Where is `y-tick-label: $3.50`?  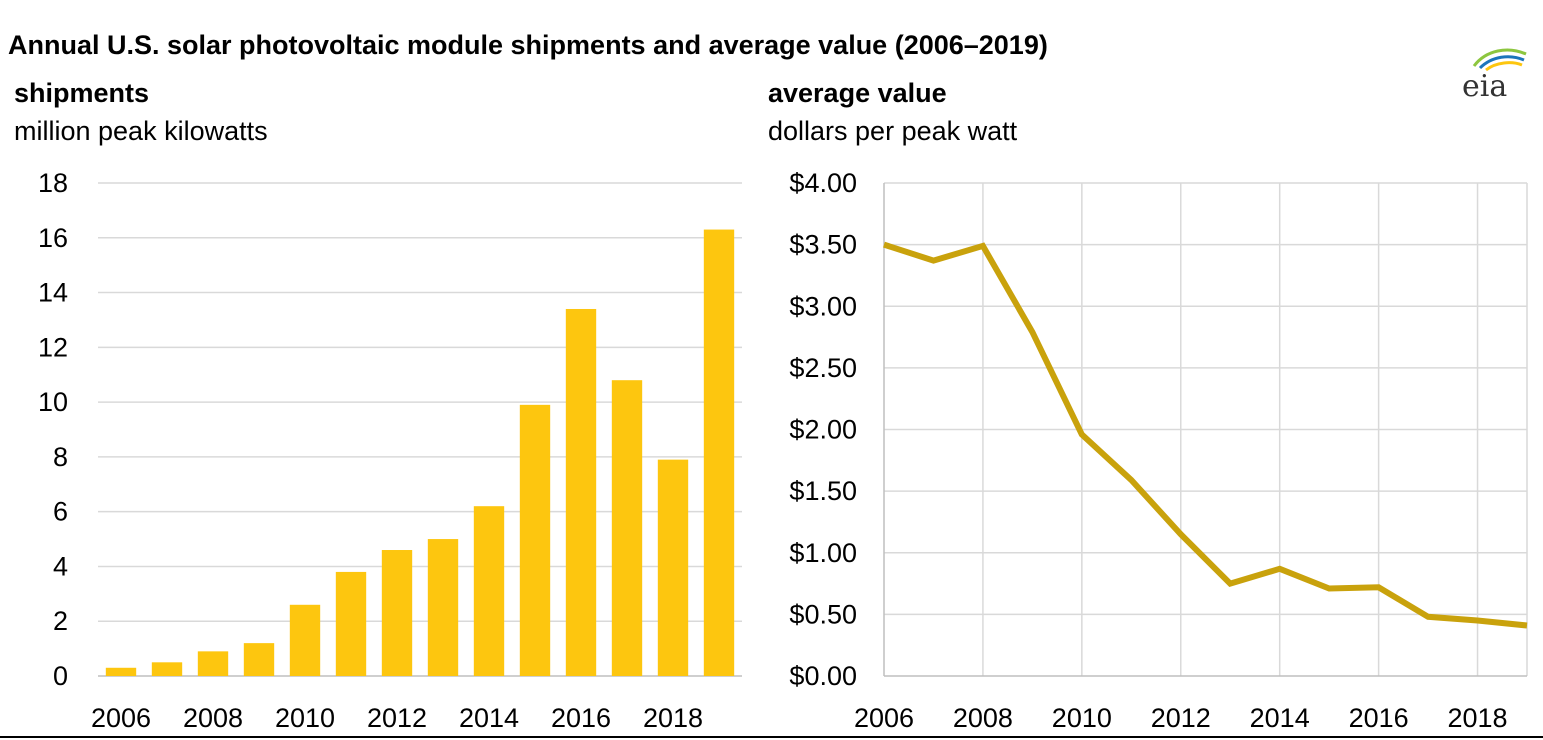
y-tick-label: $3.50 is located at coordinates (823, 245).